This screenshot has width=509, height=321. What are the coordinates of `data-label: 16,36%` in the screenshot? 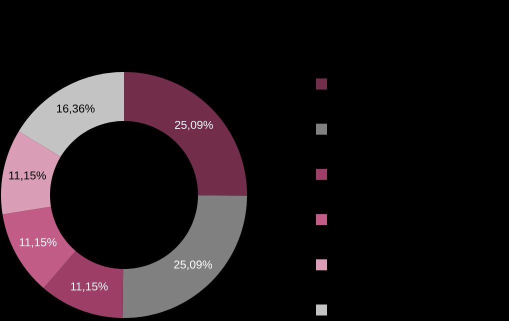 It's located at (76, 109).